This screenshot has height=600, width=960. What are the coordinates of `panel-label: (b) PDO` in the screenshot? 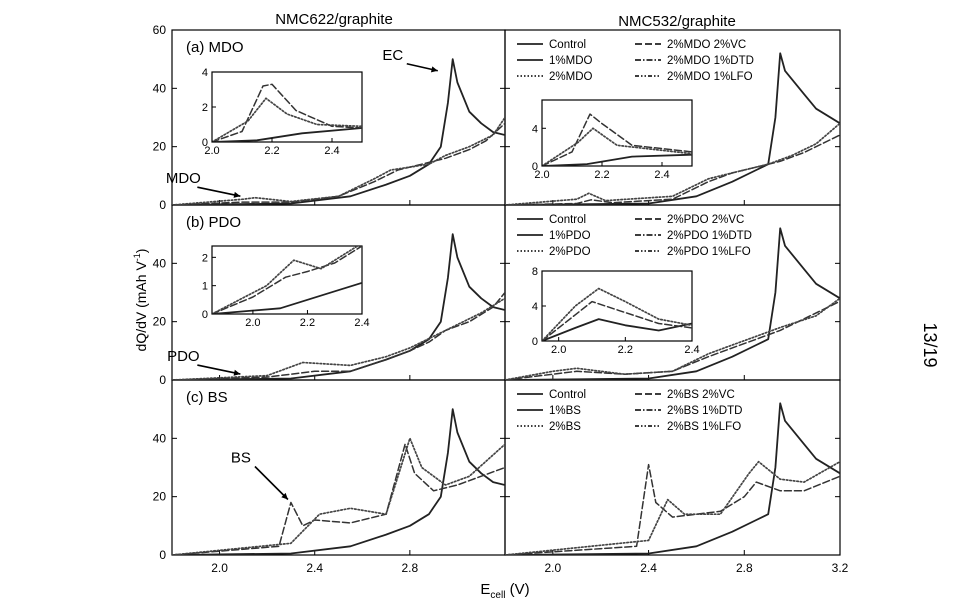 It's located at (213, 222).